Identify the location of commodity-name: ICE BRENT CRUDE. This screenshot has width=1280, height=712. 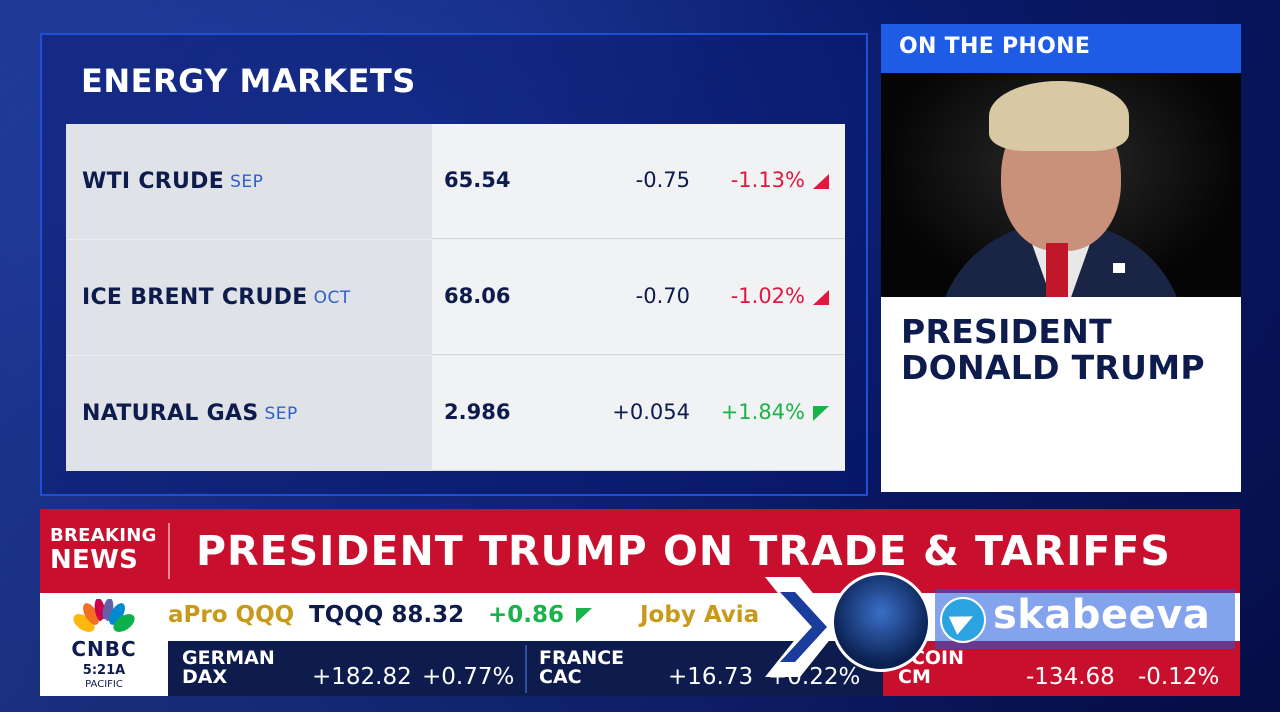
(195, 297).